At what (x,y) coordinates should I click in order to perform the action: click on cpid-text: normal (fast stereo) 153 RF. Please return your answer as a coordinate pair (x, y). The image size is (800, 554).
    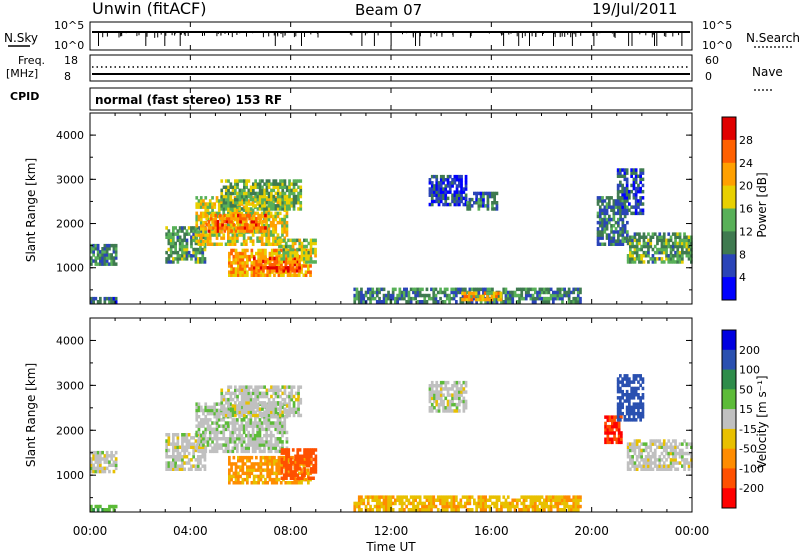
    Looking at the image, I should click on (188, 100).